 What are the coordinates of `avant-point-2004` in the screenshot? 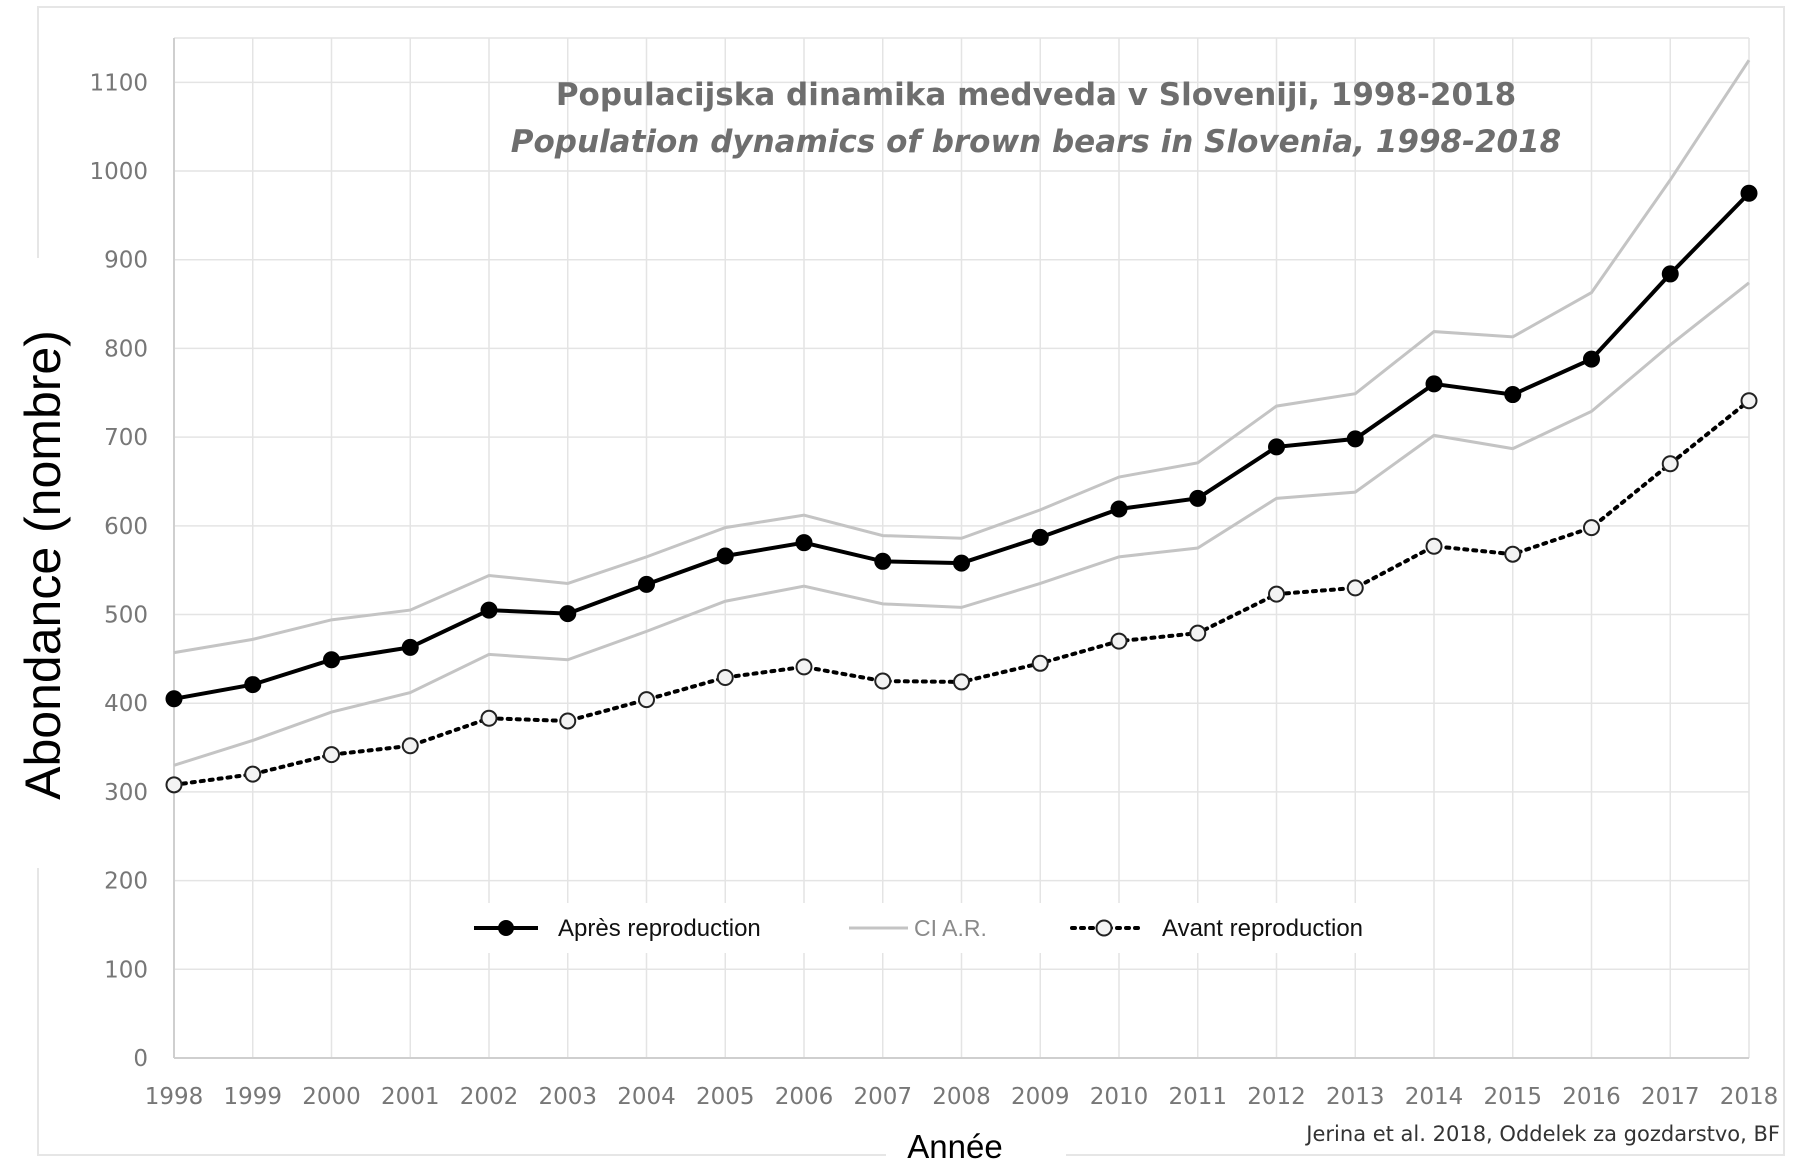 It's located at (646, 700).